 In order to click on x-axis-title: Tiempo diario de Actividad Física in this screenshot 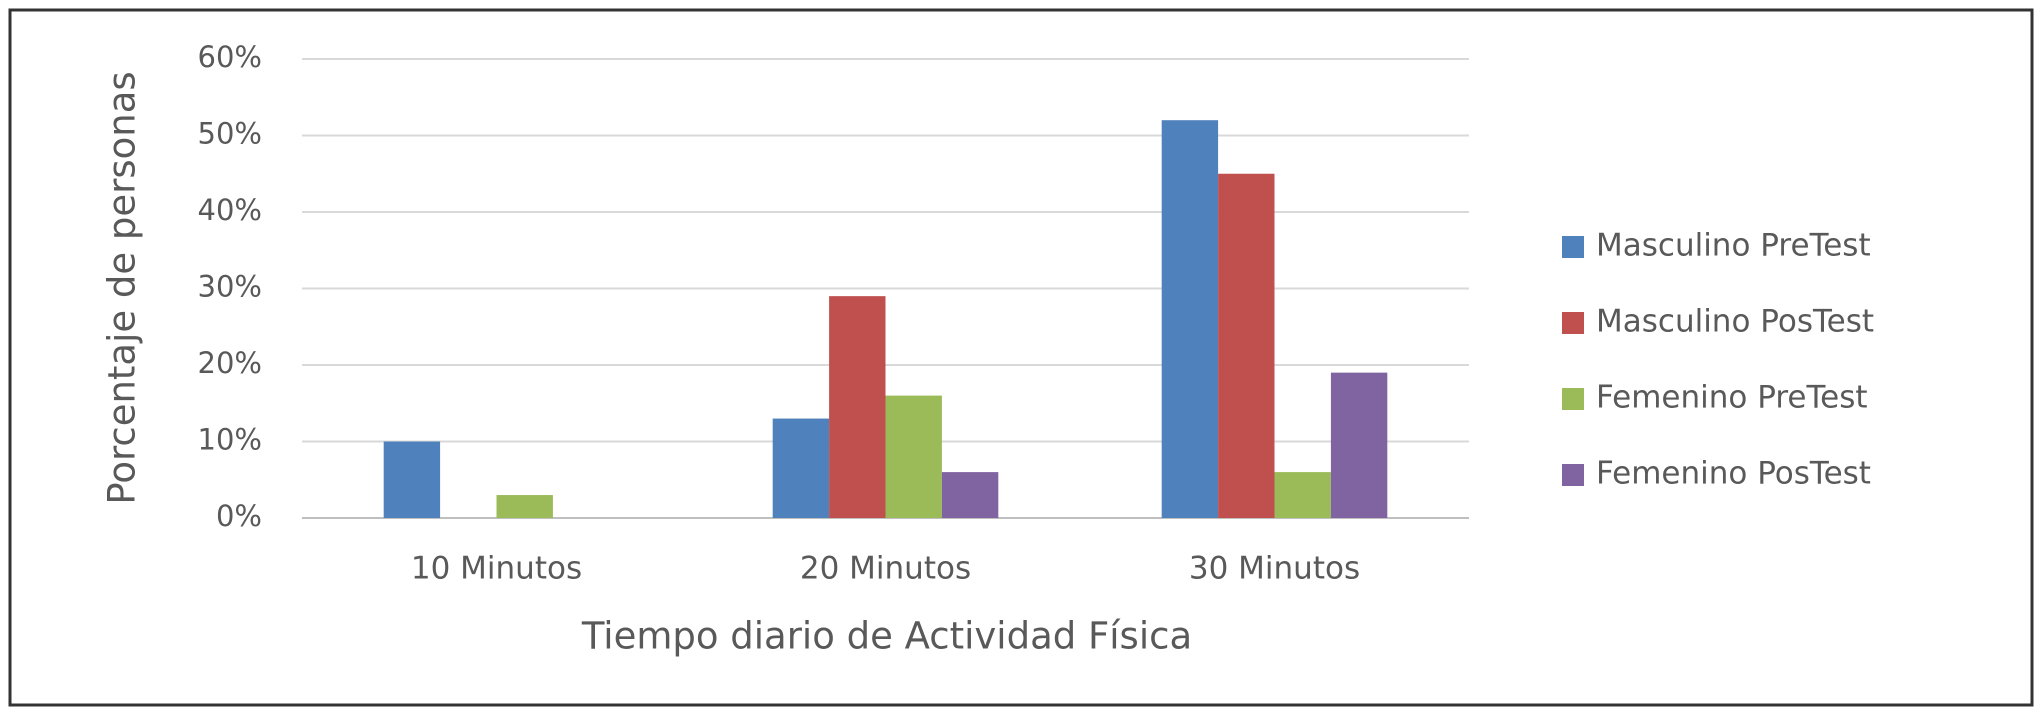, I will do `click(886, 636)`.